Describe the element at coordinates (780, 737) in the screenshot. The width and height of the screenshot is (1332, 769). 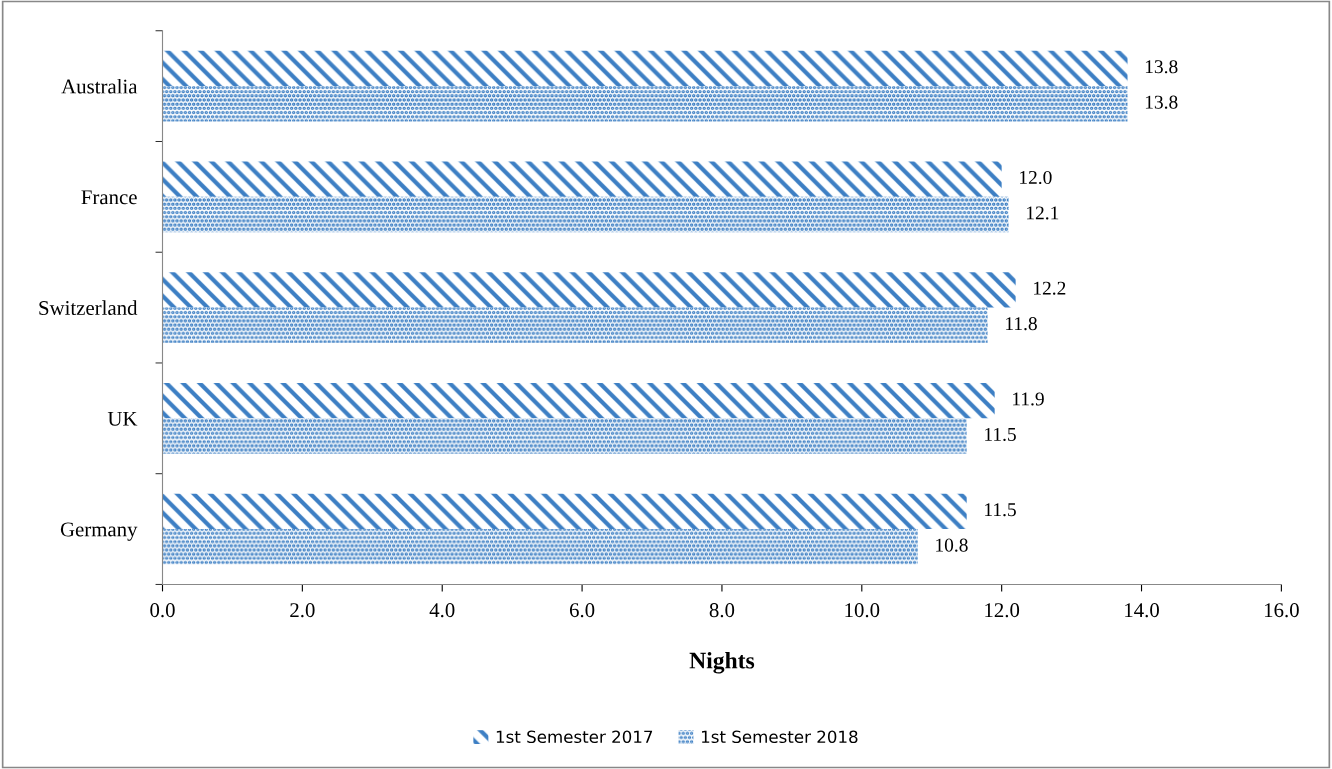
I see `legend-label: 1st Semester 2018` at that location.